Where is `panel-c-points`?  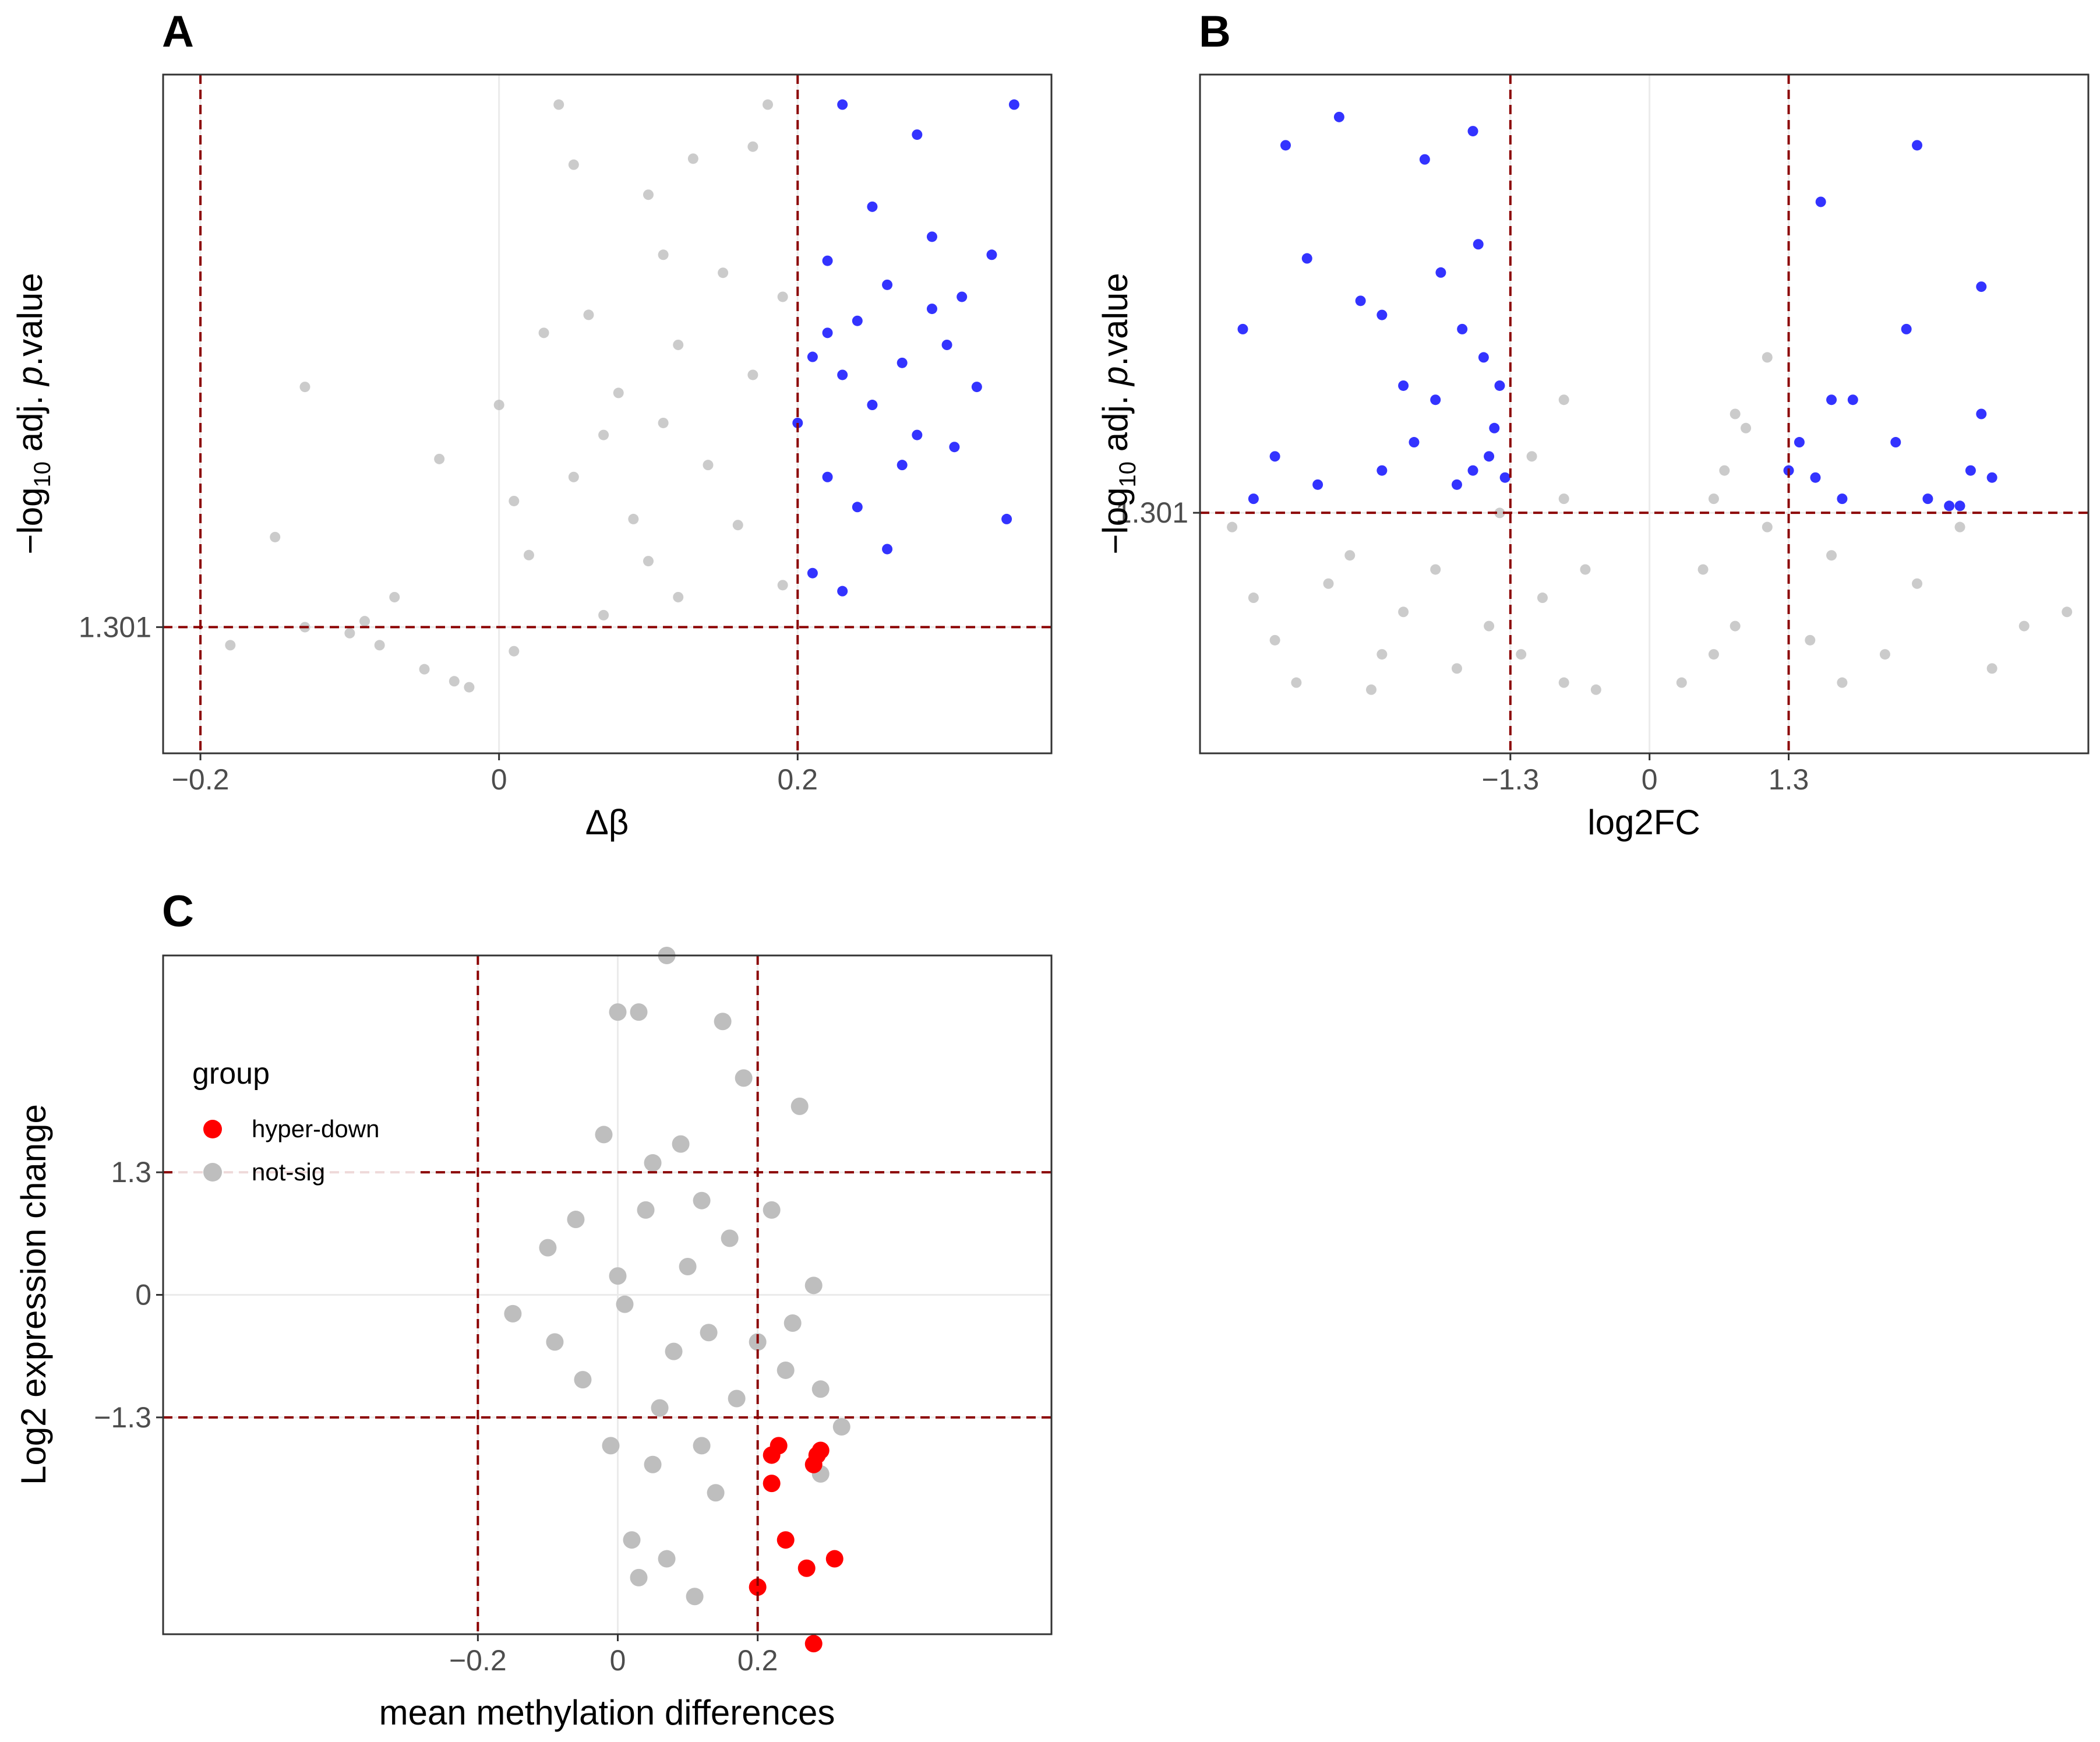
panel-c-points is located at coordinates (677, 1300).